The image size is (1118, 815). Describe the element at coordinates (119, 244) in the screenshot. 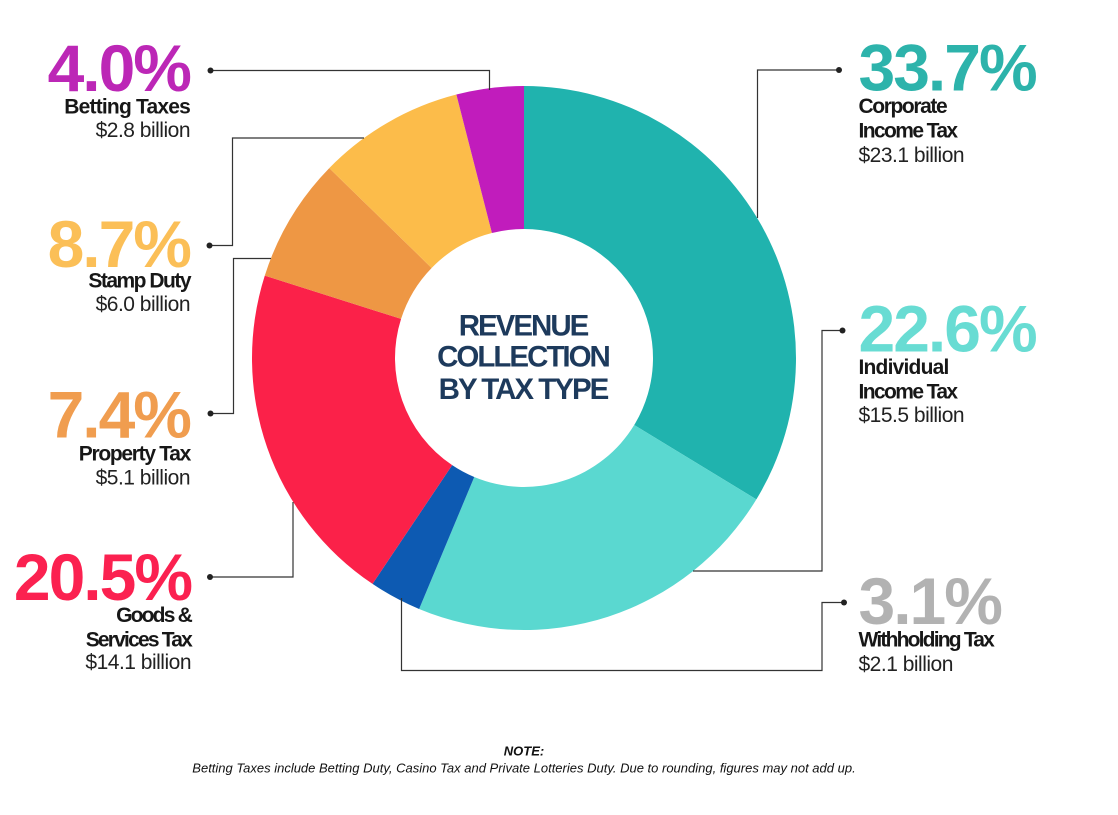

I see `svg-text: 8.7%` at that location.